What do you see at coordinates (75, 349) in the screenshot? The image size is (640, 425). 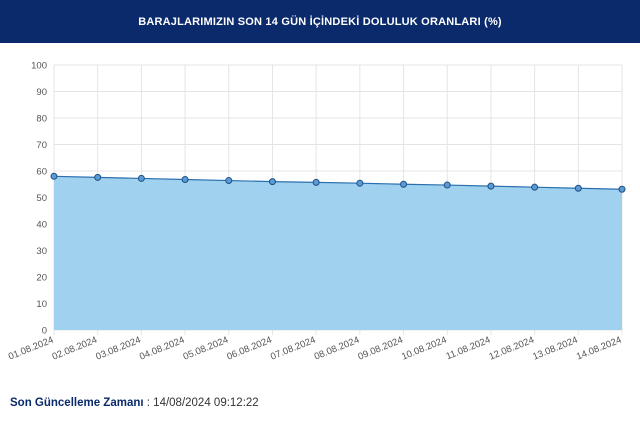 I see `x-tick-label: 02.08.2024` at bounding box center [75, 349].